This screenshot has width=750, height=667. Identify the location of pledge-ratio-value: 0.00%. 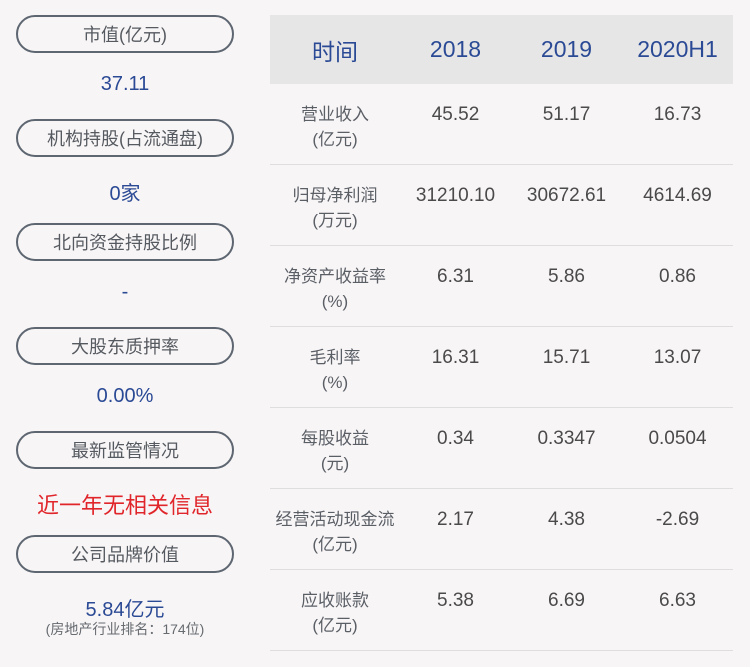
(125, 396).